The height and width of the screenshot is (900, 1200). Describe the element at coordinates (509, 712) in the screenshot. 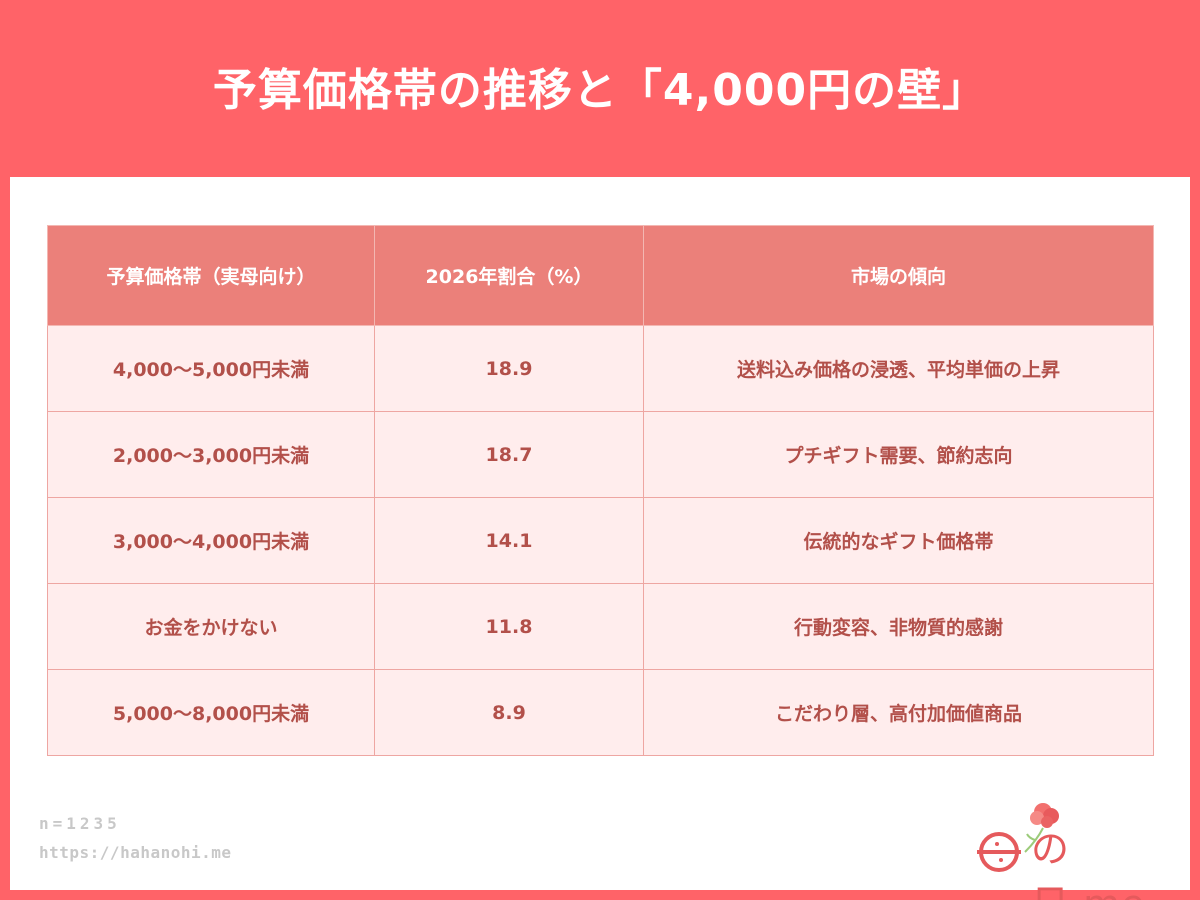

I see `cell-share: 8.9` at that location.